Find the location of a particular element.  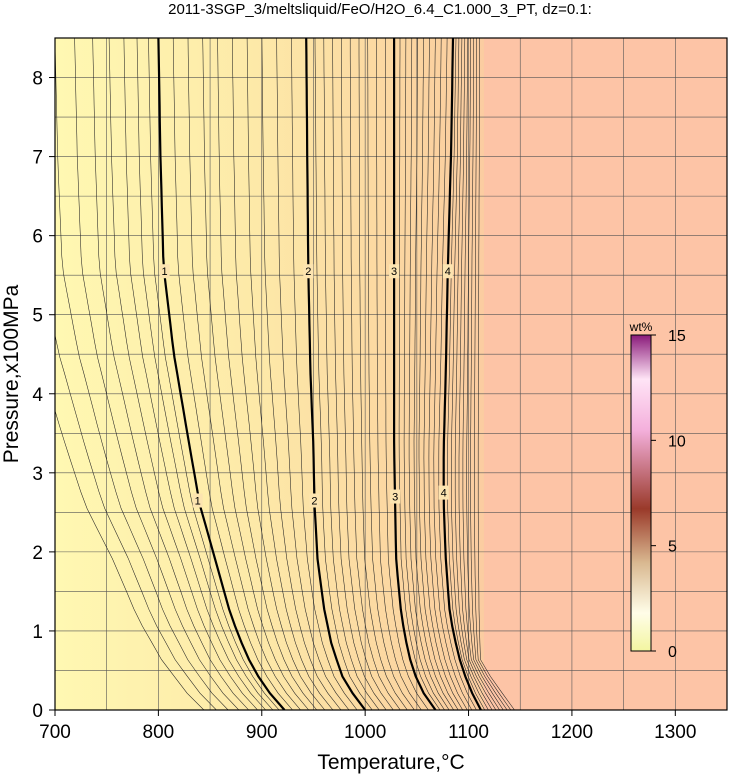

x-tick-label: 900 is located at coordinates (262, 732).